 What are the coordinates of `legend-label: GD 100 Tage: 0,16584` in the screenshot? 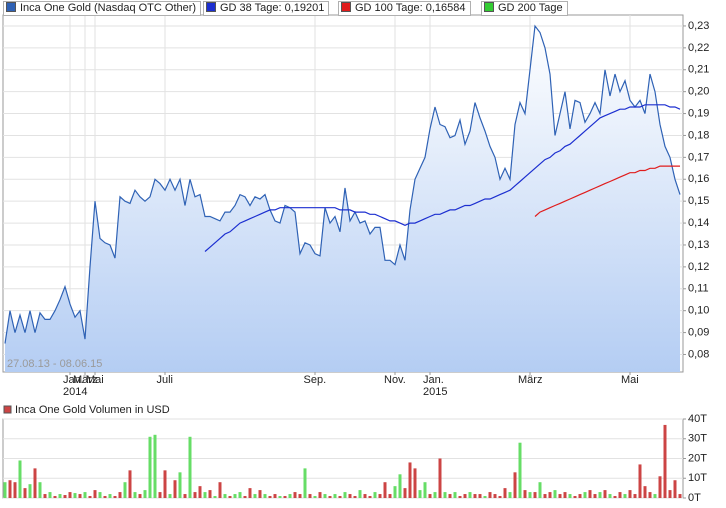 It's located at (410, 8).